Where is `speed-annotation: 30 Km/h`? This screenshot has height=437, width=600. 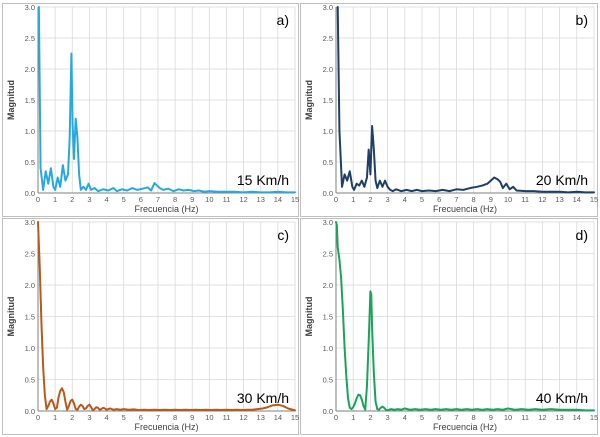
speed-annotation: 30 Km/h is located at coordinates (263, 398).